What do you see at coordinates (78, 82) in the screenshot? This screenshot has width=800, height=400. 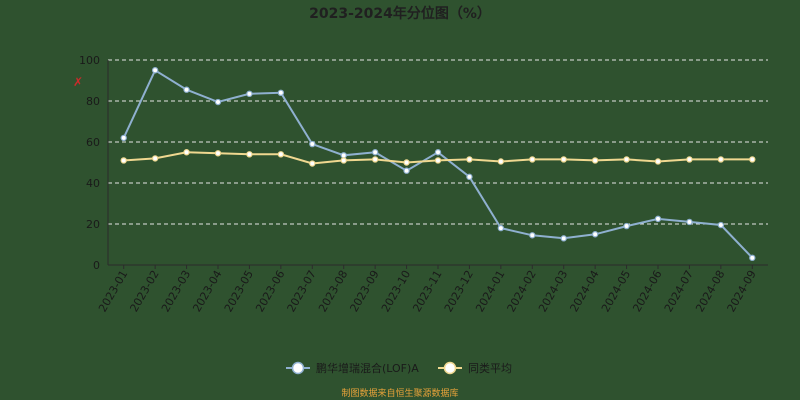 I see `y-axis-marker: ✗` at bounding box center [78, 82].